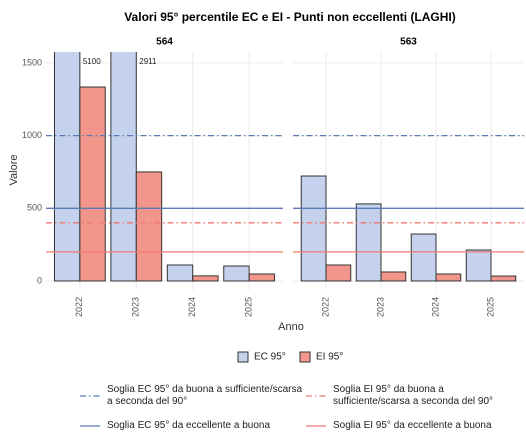  What do you see at coordinates (270, 357) in the screenshot?
I see `legend-label: EC 95°` at bounding box center [270, 357].